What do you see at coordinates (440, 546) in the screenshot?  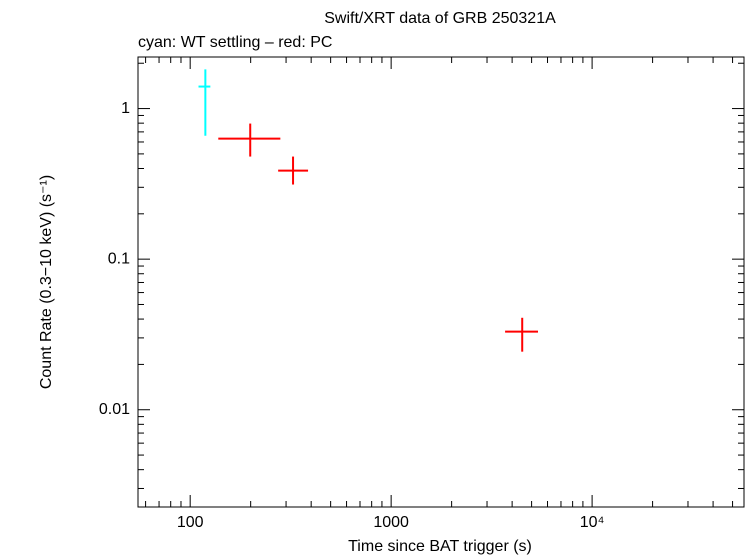 I see `x-axis-label: Time since BAT trigger (s)` at bounding box center [440, 546].